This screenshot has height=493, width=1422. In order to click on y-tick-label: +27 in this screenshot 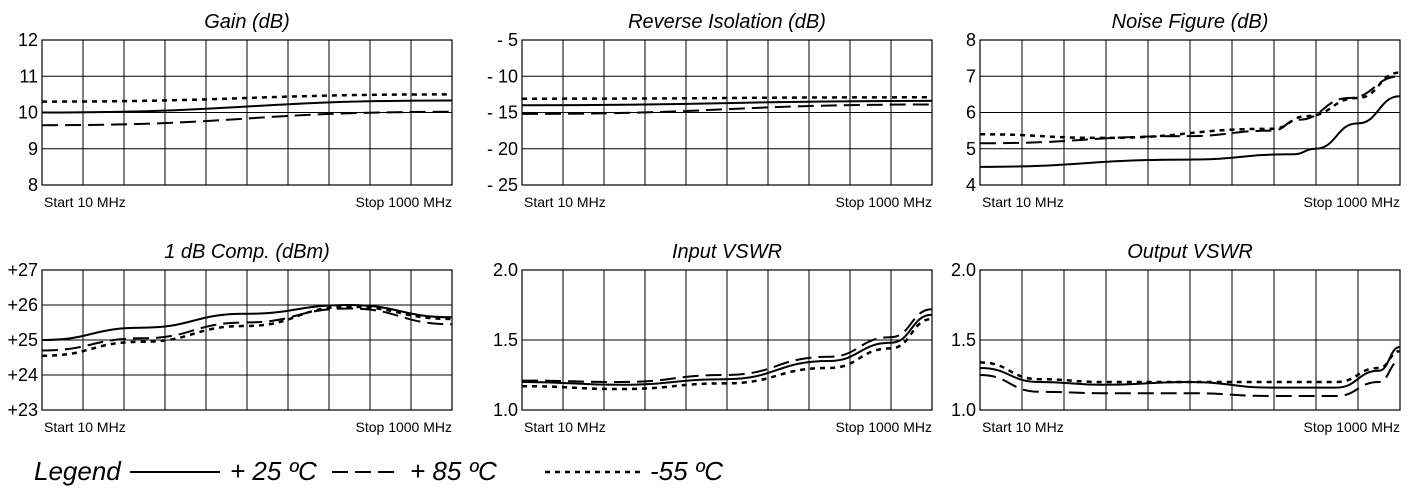, I will do `click(22, 270)`.